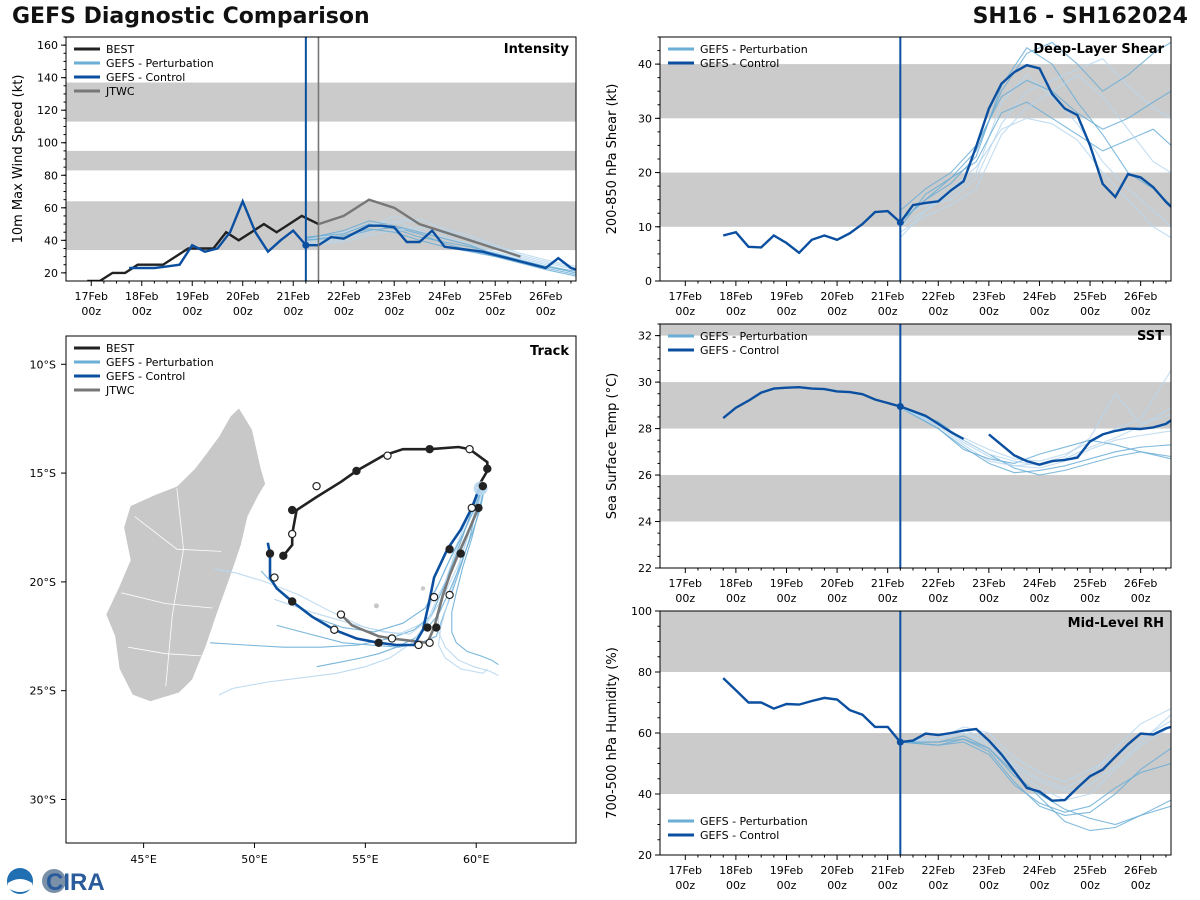 The height and width of the screenshot is (900, 1200). I want to click on shear-xtick-label-day: 21Feb, so click(887, 296).